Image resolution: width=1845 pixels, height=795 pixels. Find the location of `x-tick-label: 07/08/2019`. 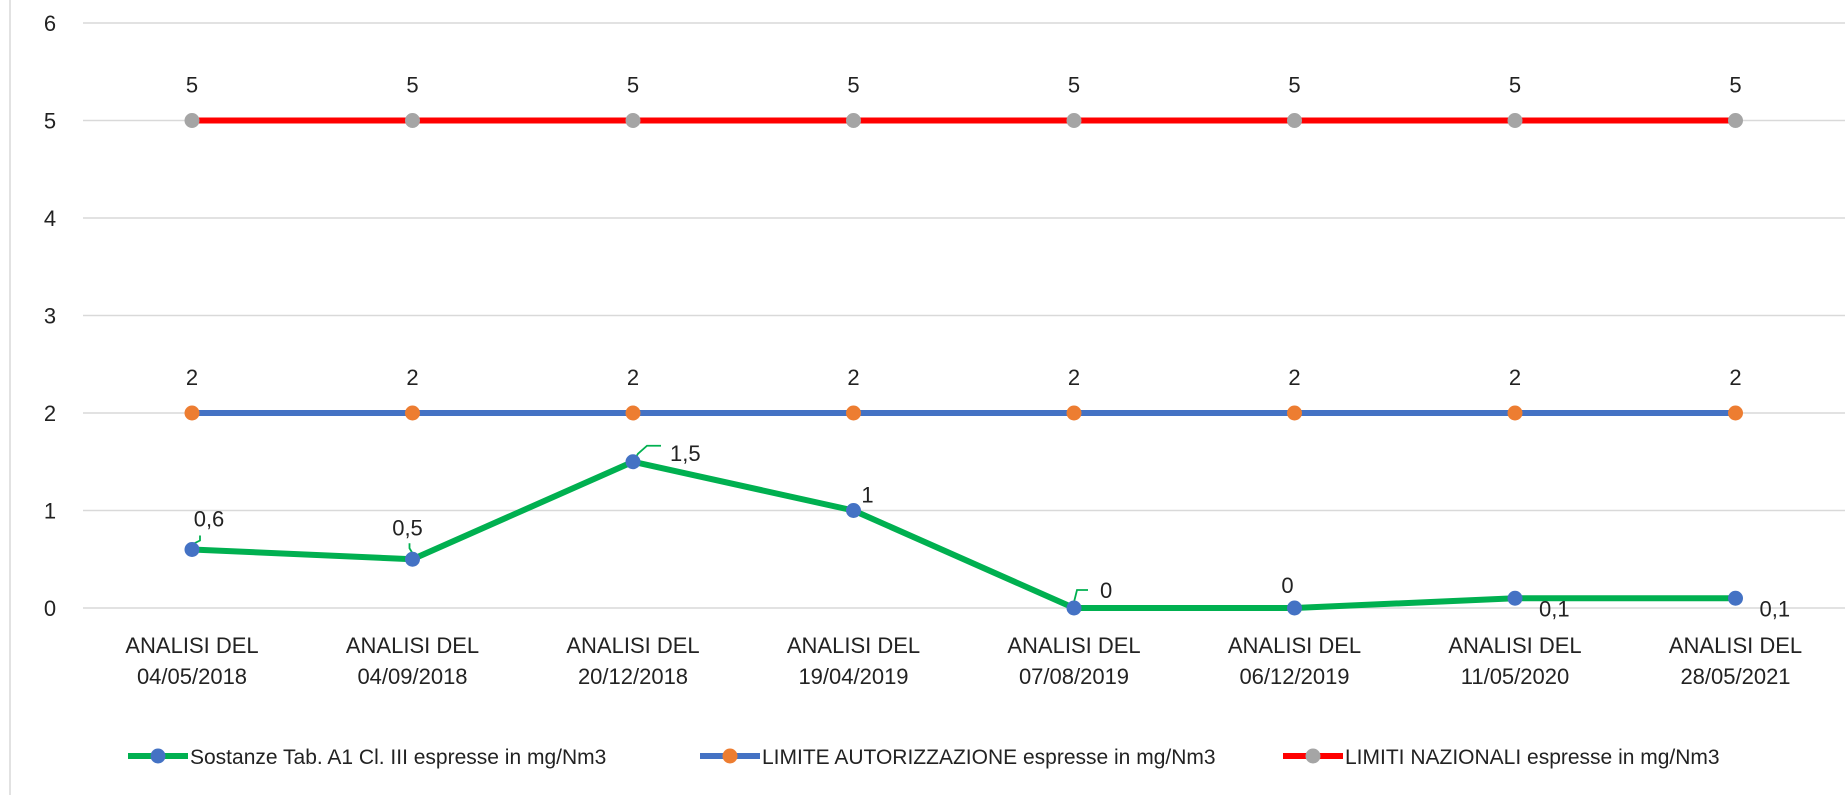

x-tick-label: 07/08/2019 is located at coordinates (1074, 676).